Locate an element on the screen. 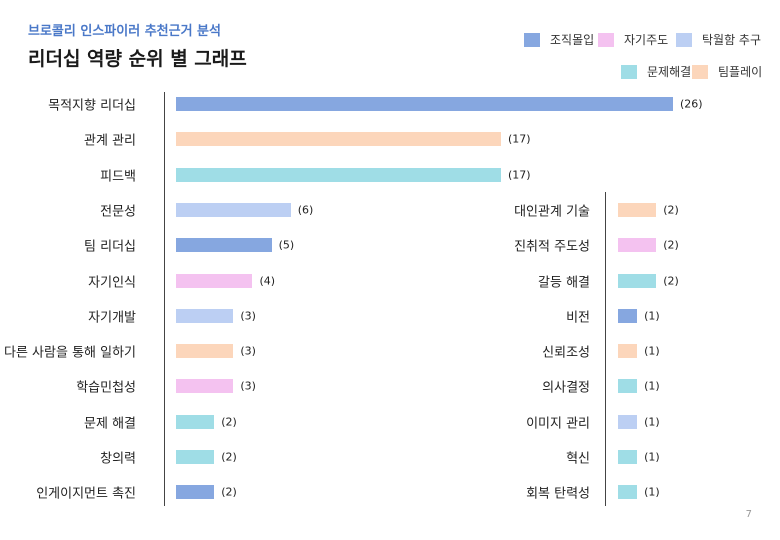  bar-label: 팀 리더십 is located at coordinates (110, 247).